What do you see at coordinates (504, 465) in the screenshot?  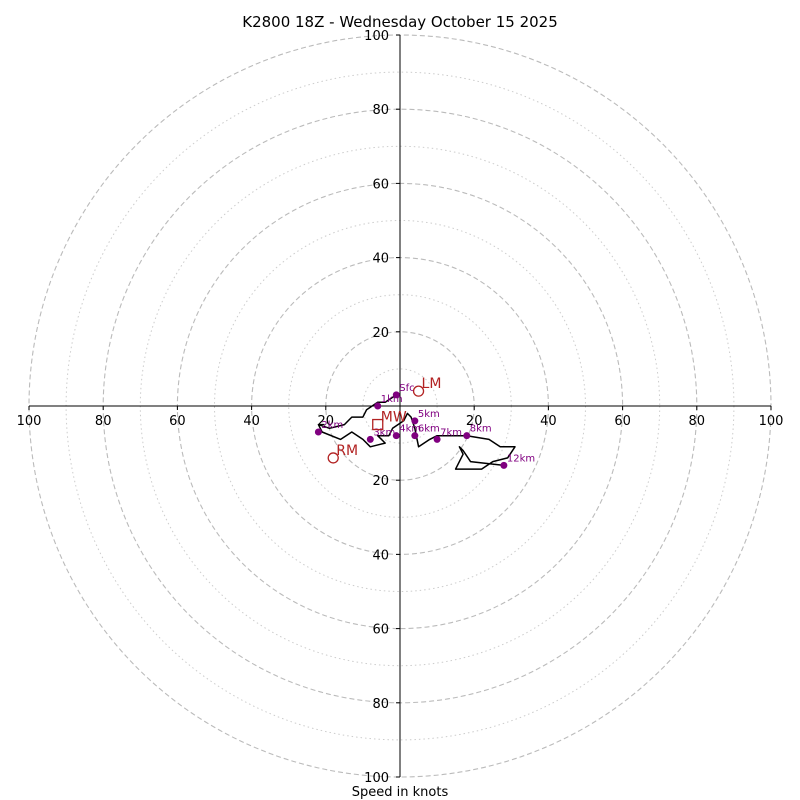 I see `height-marker-12km` at bounding box center [504, 465].